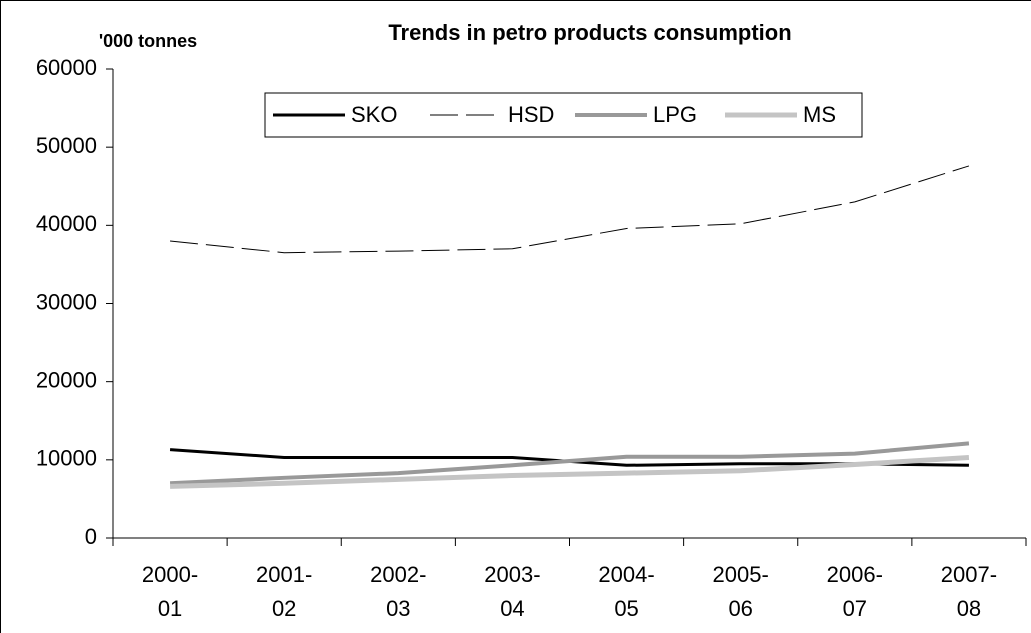  What do you see at coordinates (626, 591) in the screenshot?
I see `x-tick-label: 2004- 05` at bounding box center [626, 591].